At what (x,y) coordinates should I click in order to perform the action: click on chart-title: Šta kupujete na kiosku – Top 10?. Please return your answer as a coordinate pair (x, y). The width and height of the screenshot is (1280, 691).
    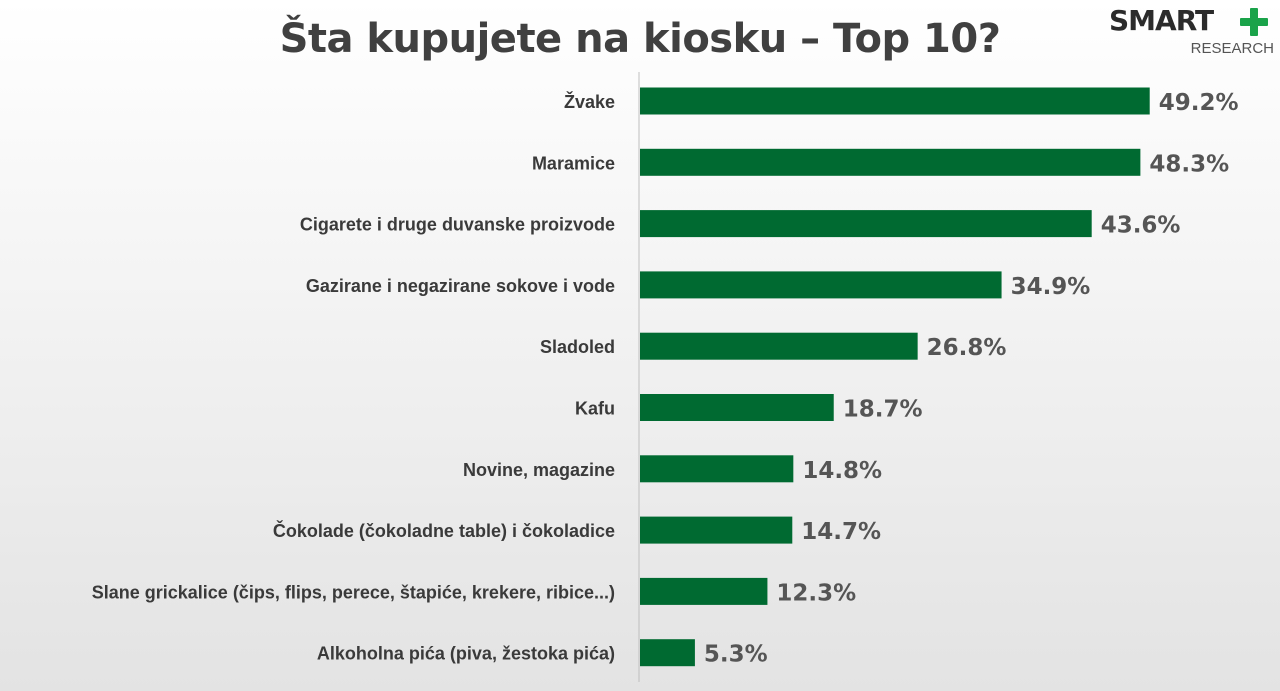
    Looking at the image, I should click on (640, 39).